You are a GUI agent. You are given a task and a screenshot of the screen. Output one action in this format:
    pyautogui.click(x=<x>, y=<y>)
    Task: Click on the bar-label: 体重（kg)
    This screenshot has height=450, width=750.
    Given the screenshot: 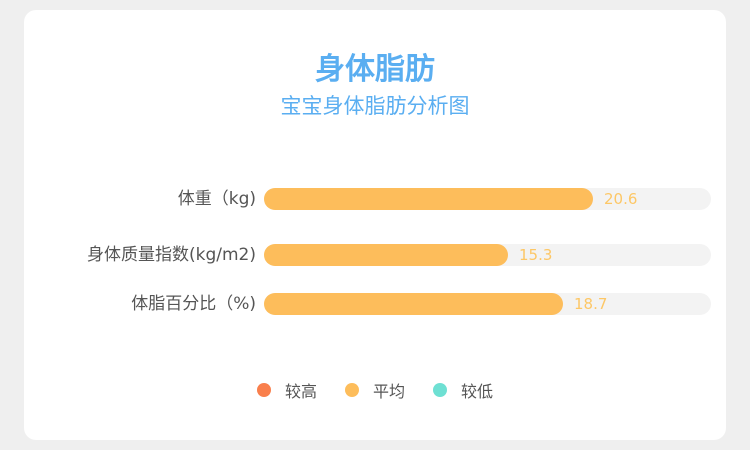 What is the action you would take?
    pyautogui.click(x=216, y=199)
    